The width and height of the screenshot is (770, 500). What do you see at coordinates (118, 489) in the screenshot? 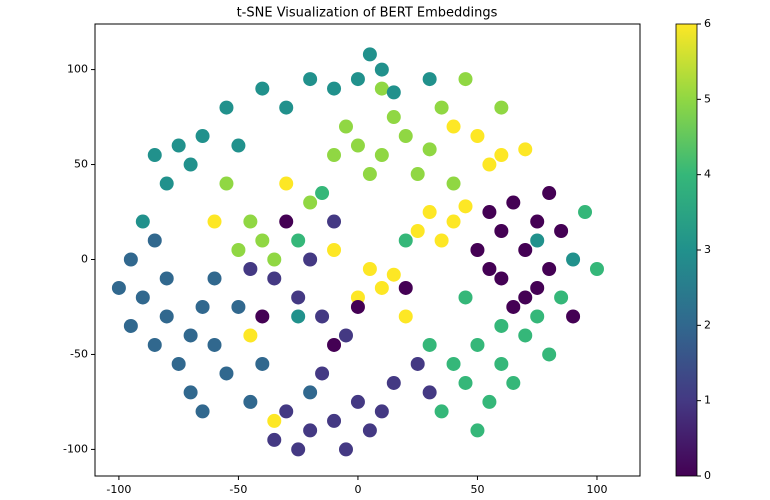
I see `x-tick-label: -100` at bounding box center [118, 489].